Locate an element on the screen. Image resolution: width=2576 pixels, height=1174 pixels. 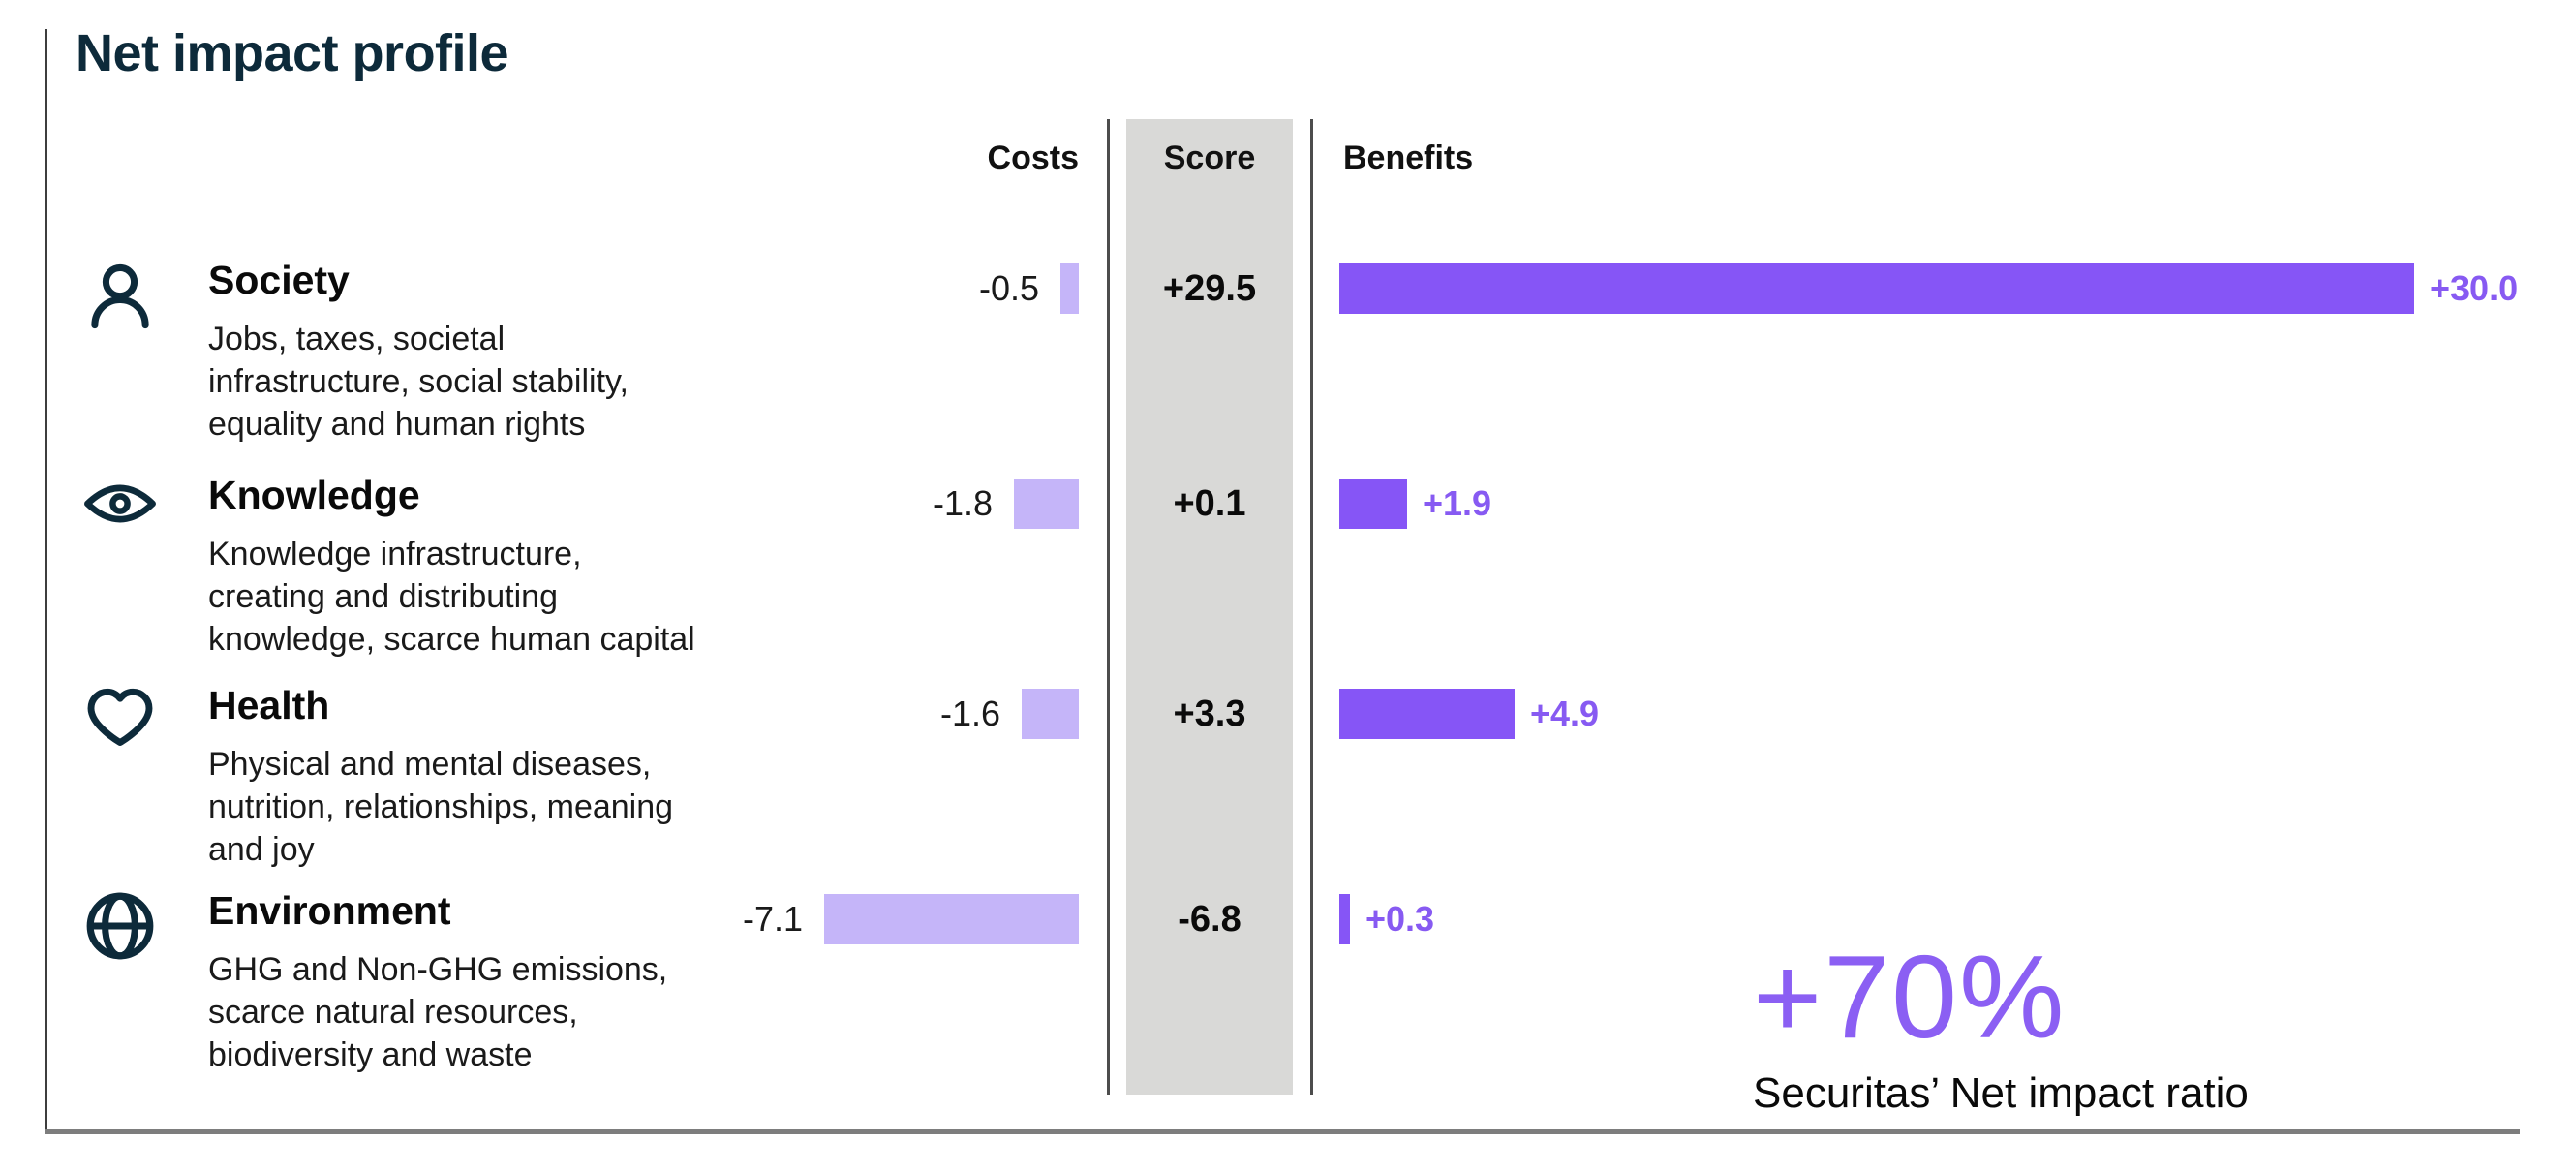
cost-value: -1.8 is located at coordinates (962, 503).